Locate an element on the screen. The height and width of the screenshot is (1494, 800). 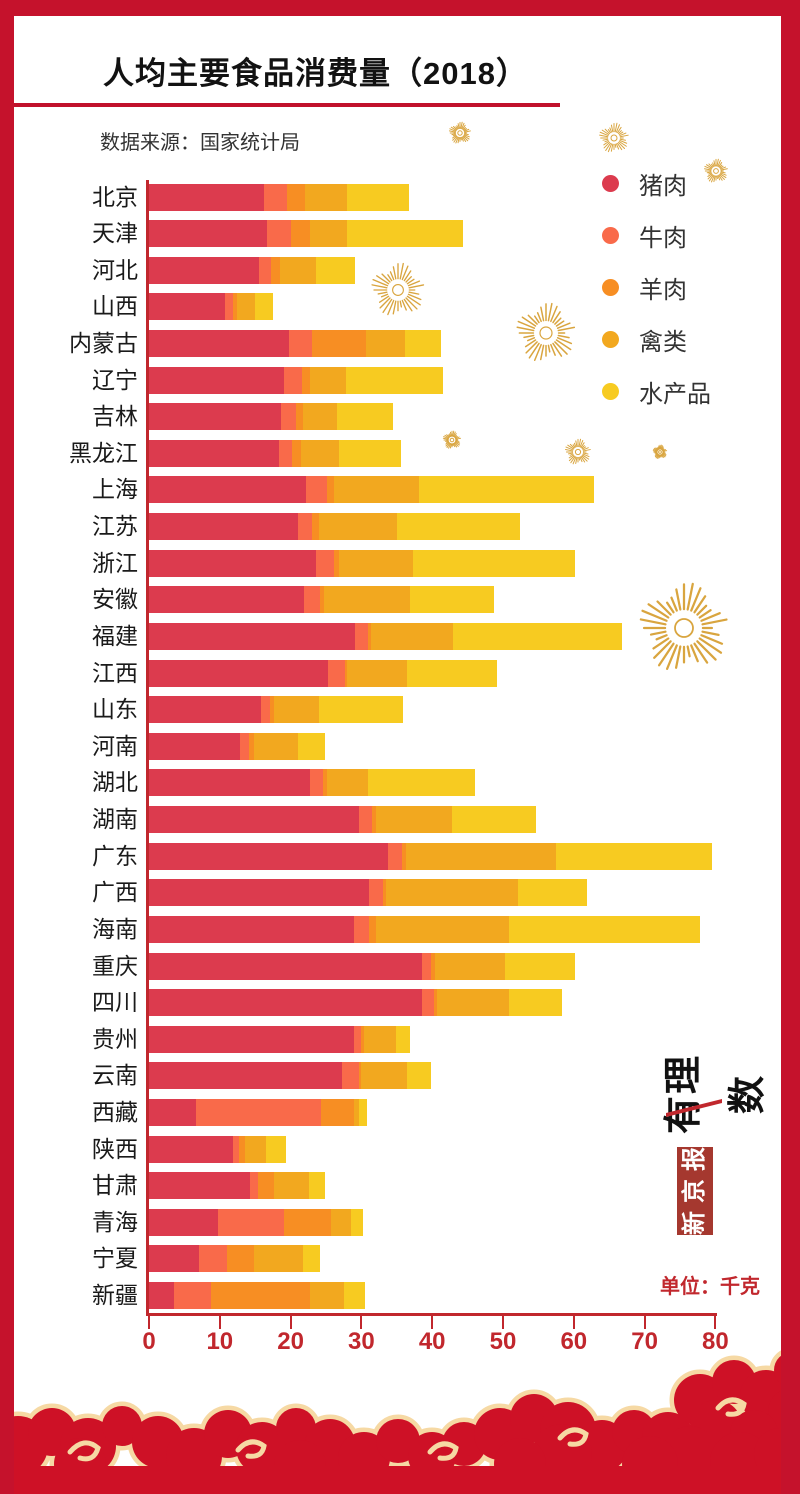
category-label: 湖南 is located at coordinates (115, 819).